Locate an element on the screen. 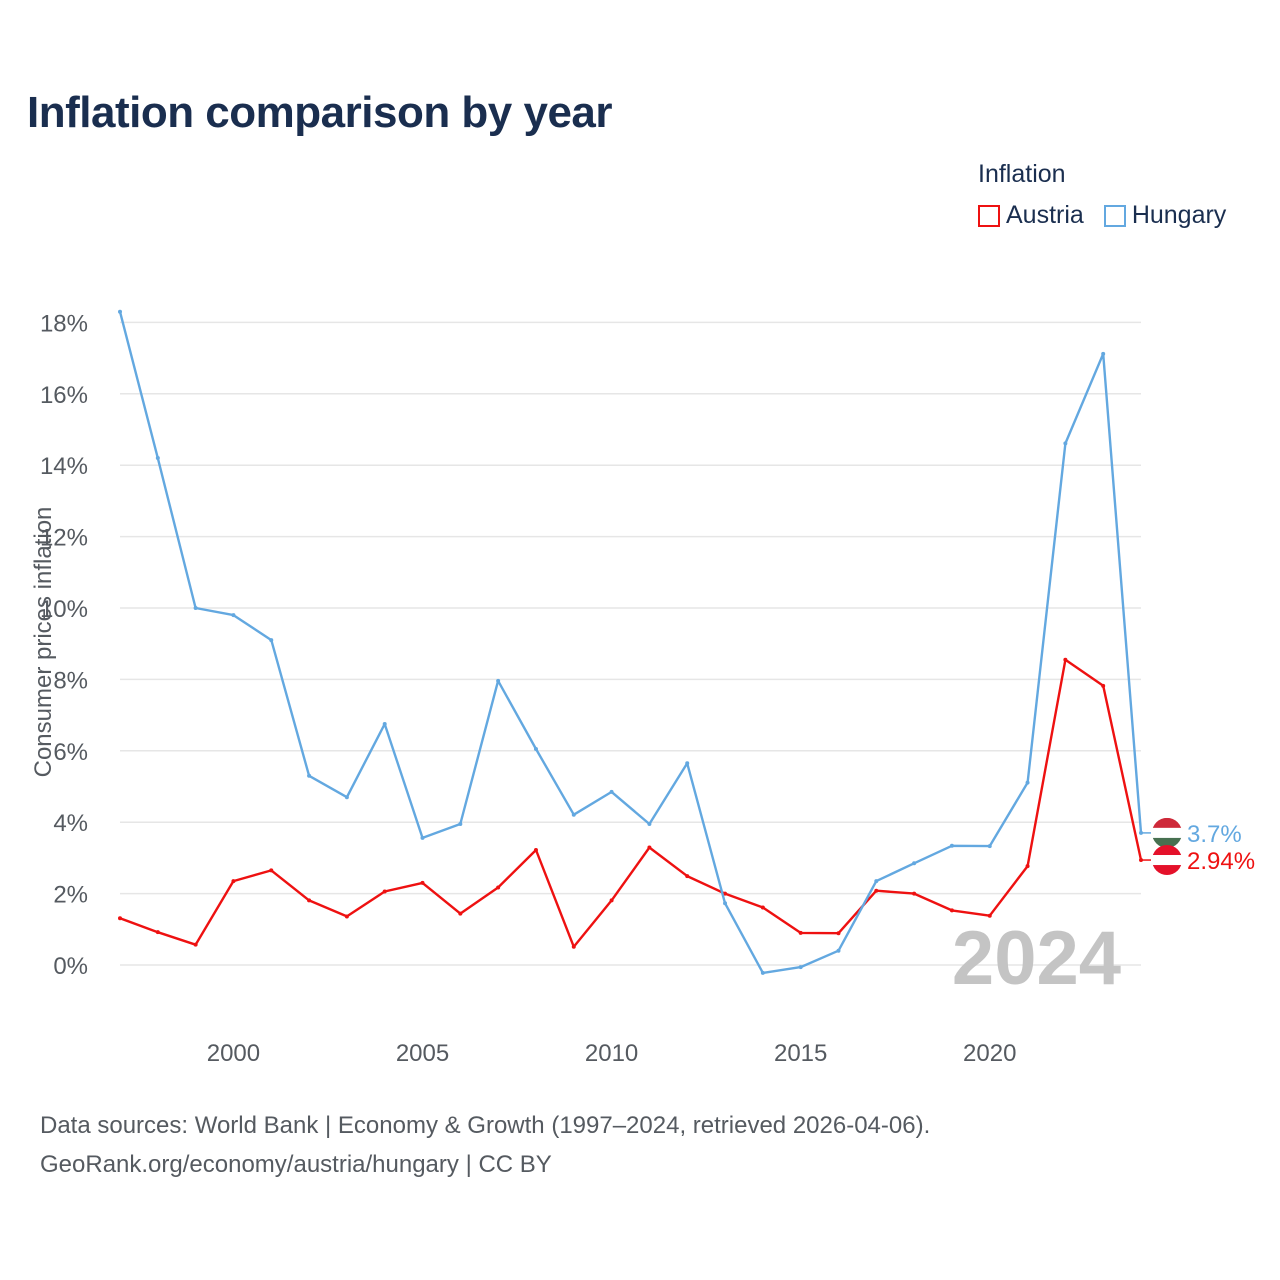 This screenshot has width=1280, height=1280. y-tick-label: 4% is located at coordinates (70, 823).